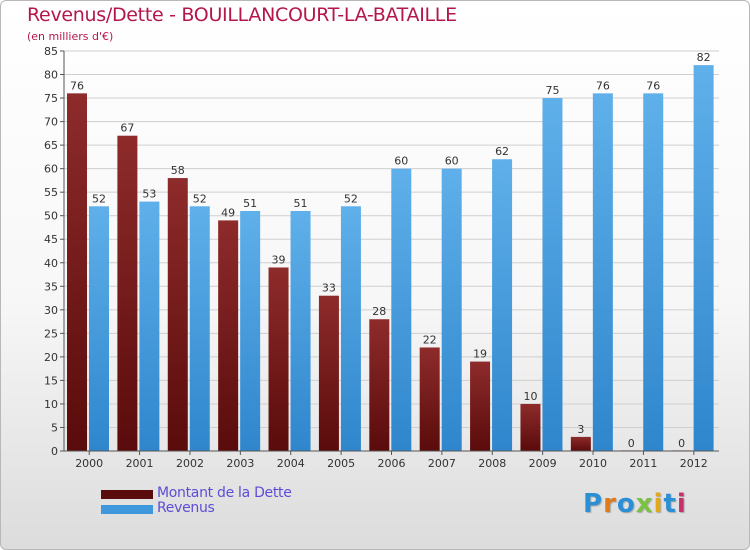 The width and height of the screenshot is (750, 550). What do you see at coordinates (149, 194) in the screenshot?
I see `data-label-revenus-2001: 53` at bounding box center [149, 194].